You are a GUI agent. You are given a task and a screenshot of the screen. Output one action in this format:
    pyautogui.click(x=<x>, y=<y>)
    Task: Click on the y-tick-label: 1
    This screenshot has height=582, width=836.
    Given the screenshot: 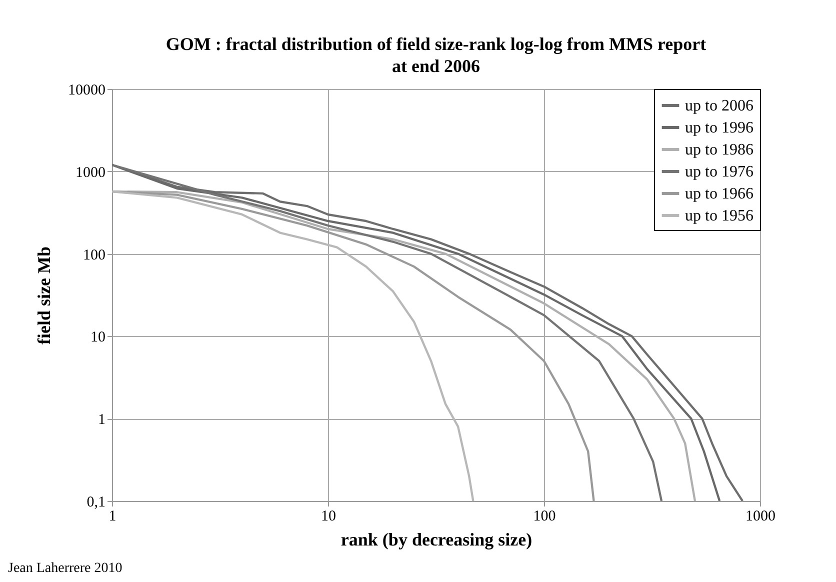 What is the action you would take?
    pyautogui.click(x=102, y=420)
    